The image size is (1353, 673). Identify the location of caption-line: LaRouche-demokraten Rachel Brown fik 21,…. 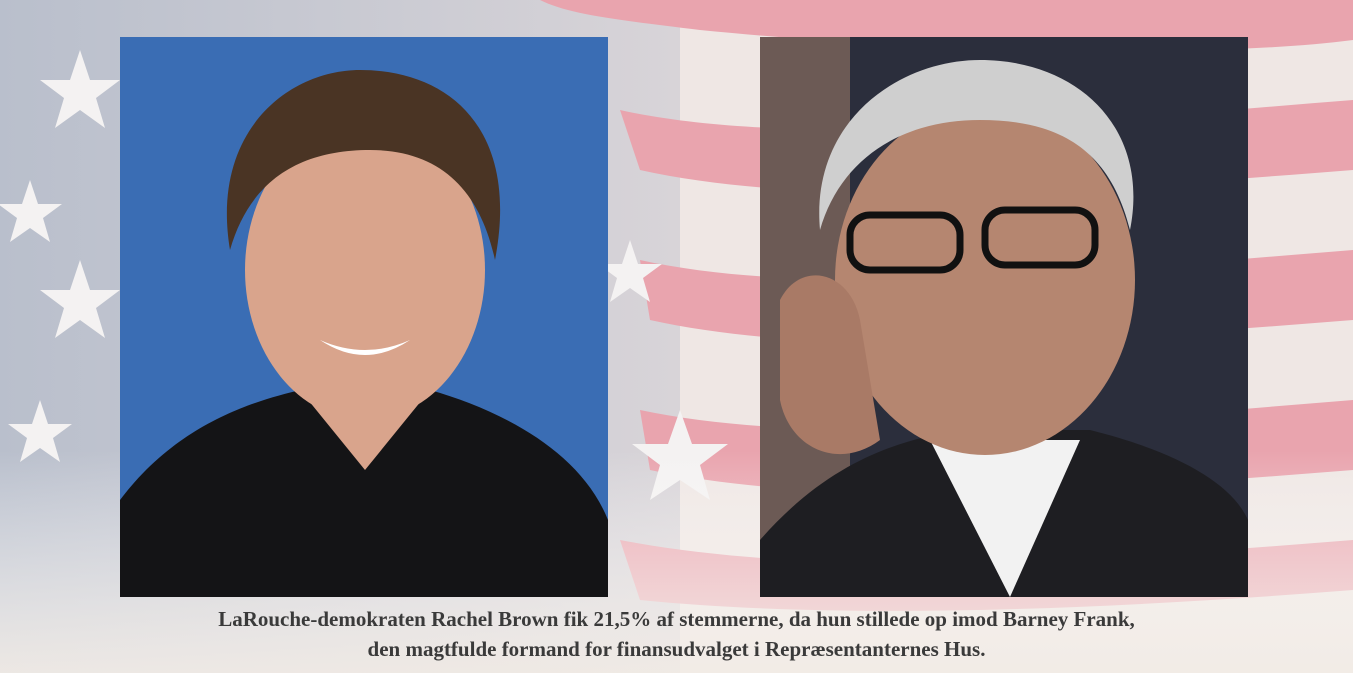
(676, 619).